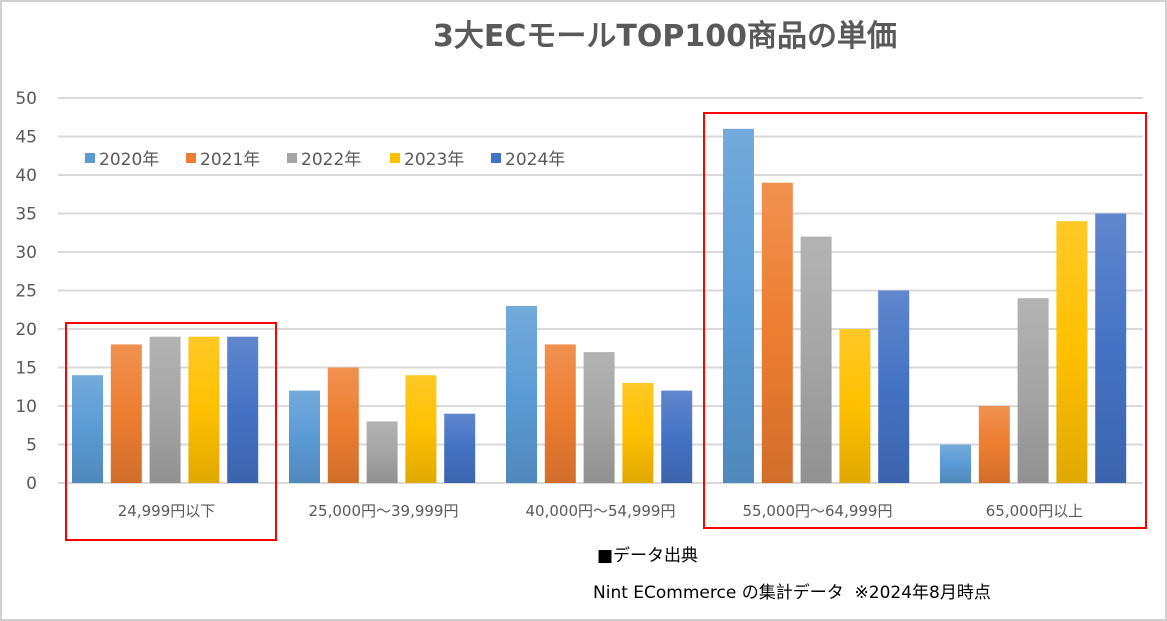 Image resolution: width=1167 pixels, height=621 pixels. What do you see at coordinates (31, 446) in the screenshot?
I see `y-tick-label: 5` at bounding box center [31, 446].